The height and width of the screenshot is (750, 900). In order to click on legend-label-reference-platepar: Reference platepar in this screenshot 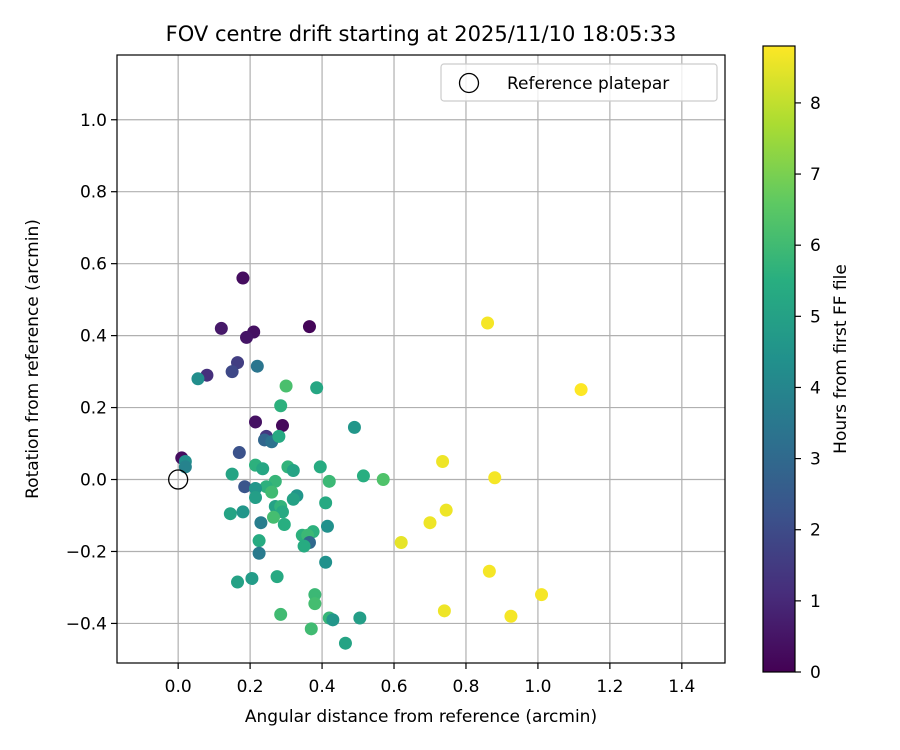, I will do `click(588, 84)`.